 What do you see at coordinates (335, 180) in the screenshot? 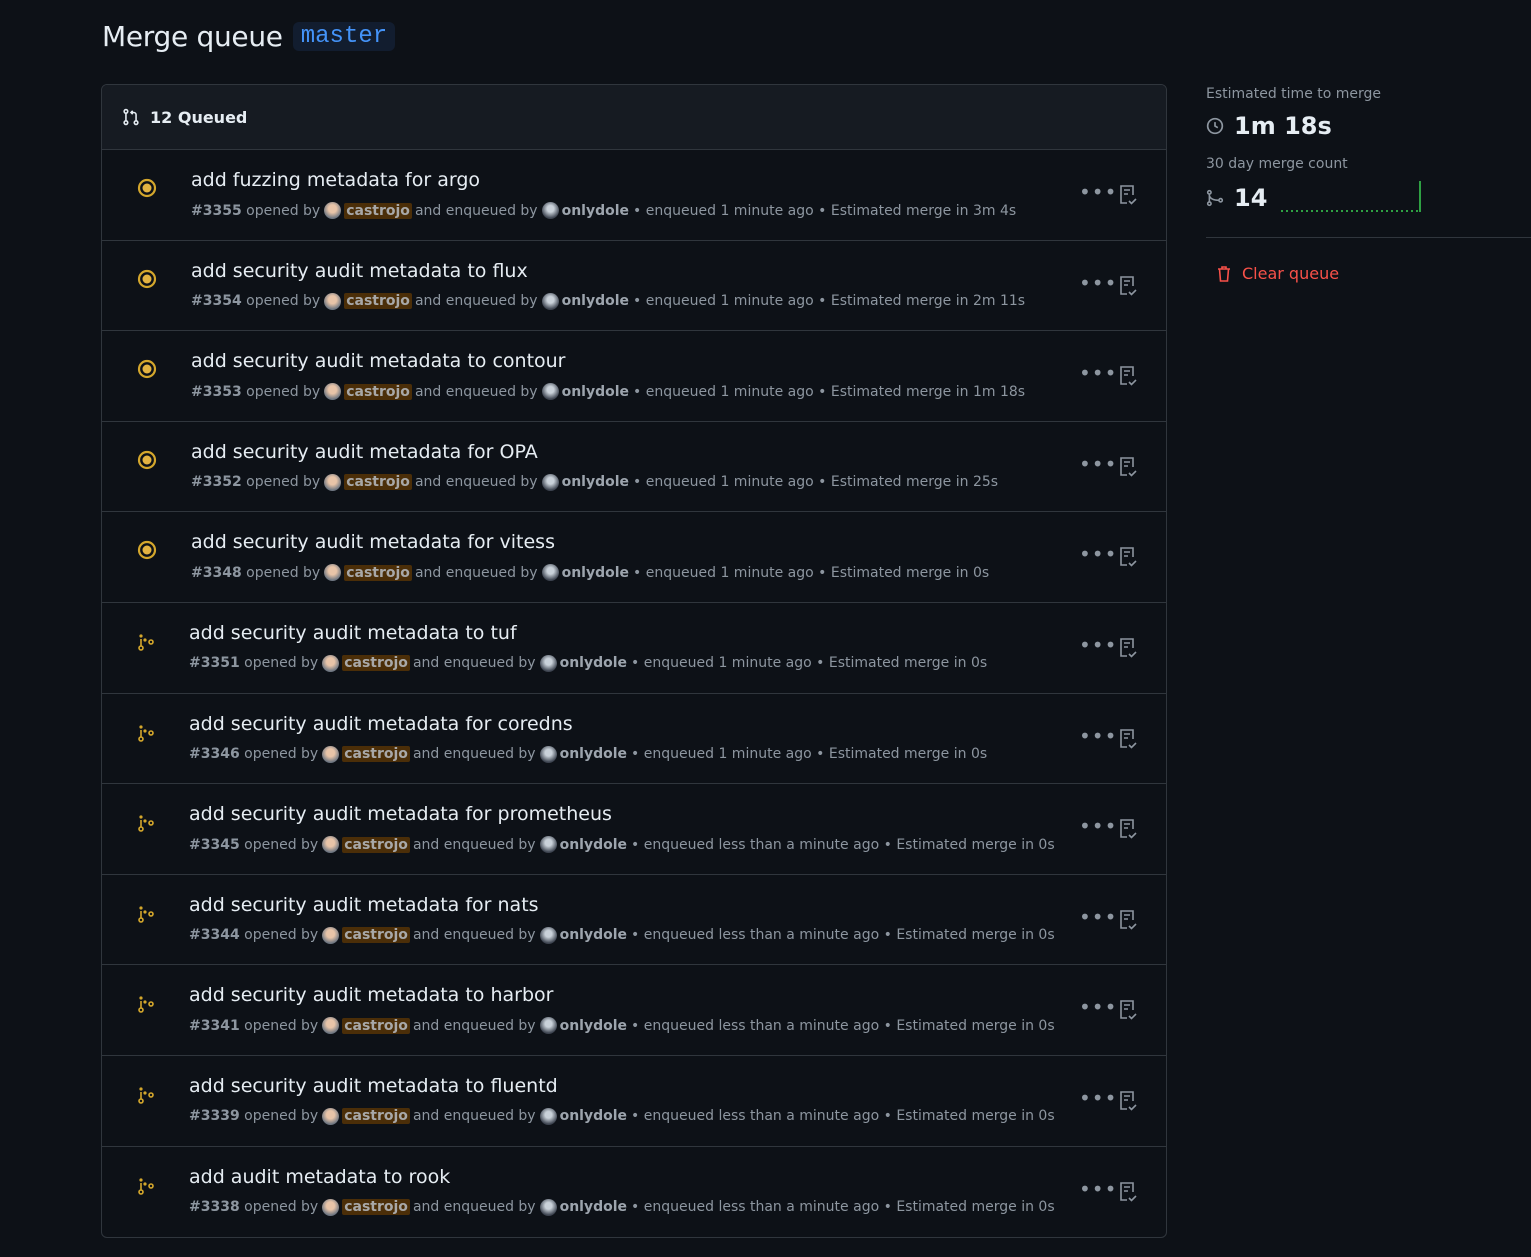
I see `pr-title-link: add fuzzing metadata for argo` at bounding box center [335, 180].